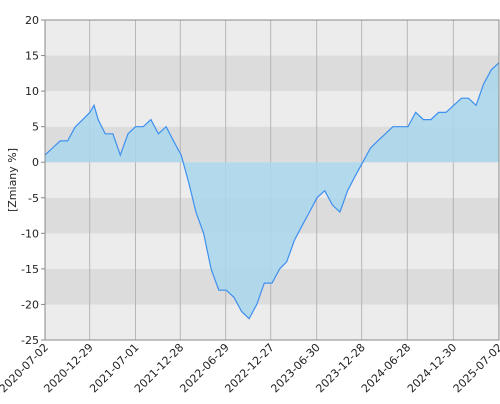  I want to click on y-tick-label: -15, so click(30, 269).